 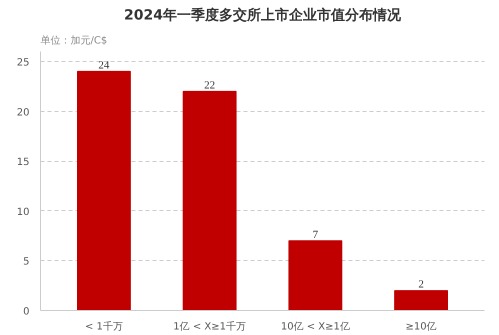 What do you see at coordinates (23, 212) in the screenshot?
I see `y-tick-label: 10` at bounding box center [23, 212].